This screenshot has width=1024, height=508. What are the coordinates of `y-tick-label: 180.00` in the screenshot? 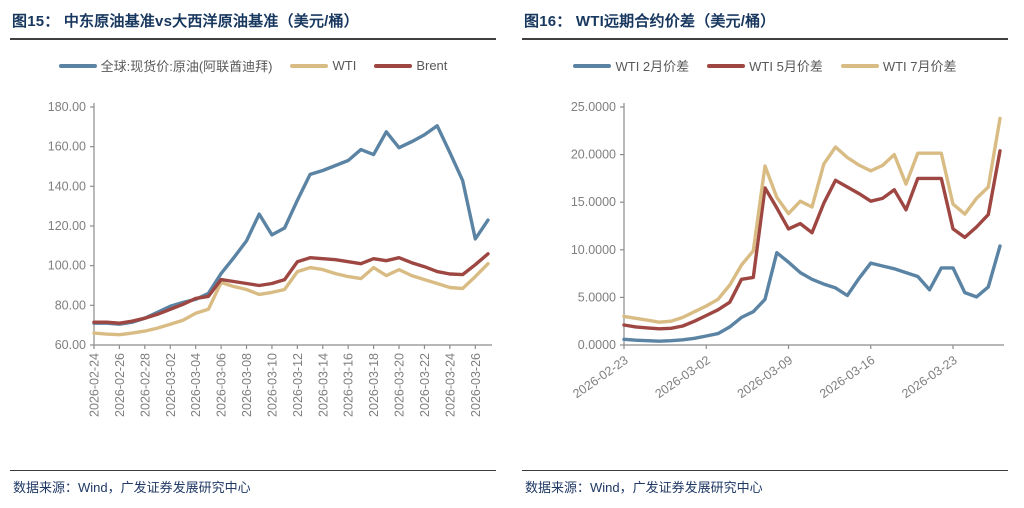 It's located at (67, 107).